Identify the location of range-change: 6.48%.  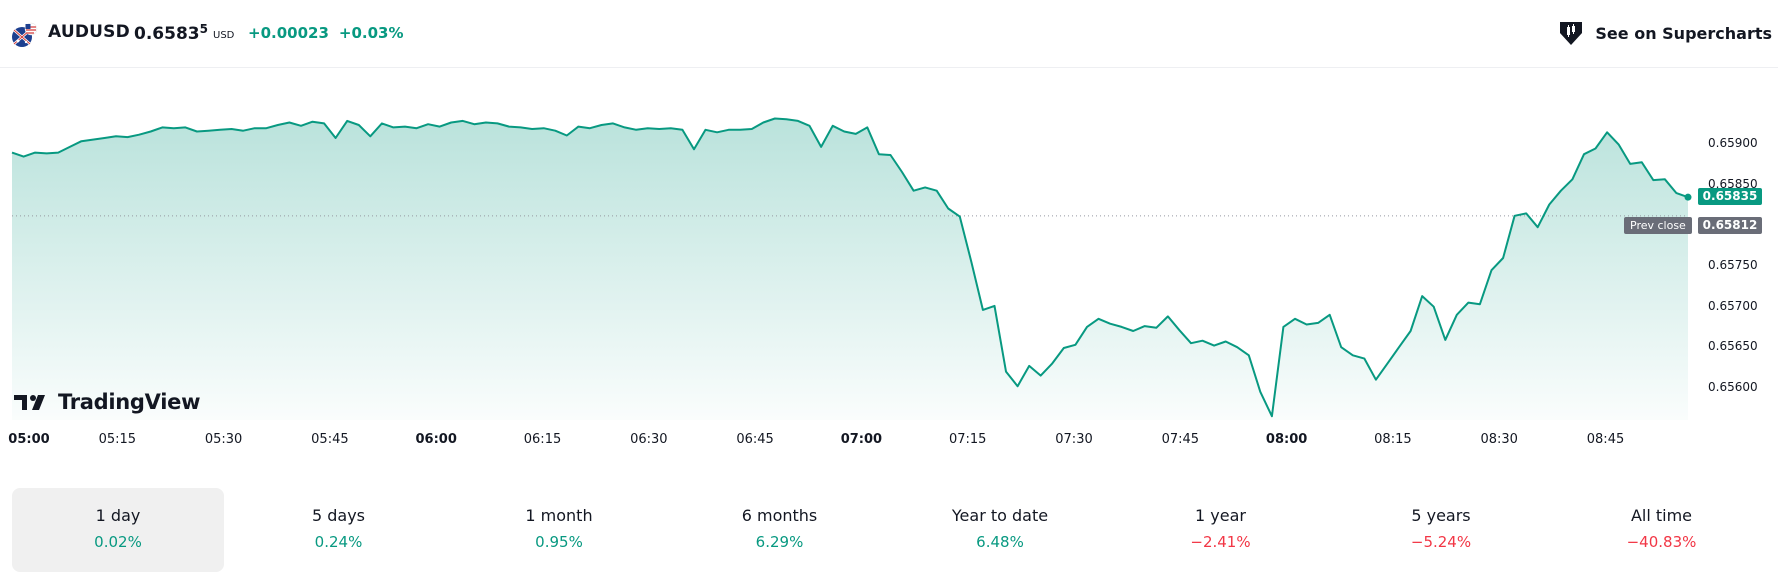
(1000, 542).